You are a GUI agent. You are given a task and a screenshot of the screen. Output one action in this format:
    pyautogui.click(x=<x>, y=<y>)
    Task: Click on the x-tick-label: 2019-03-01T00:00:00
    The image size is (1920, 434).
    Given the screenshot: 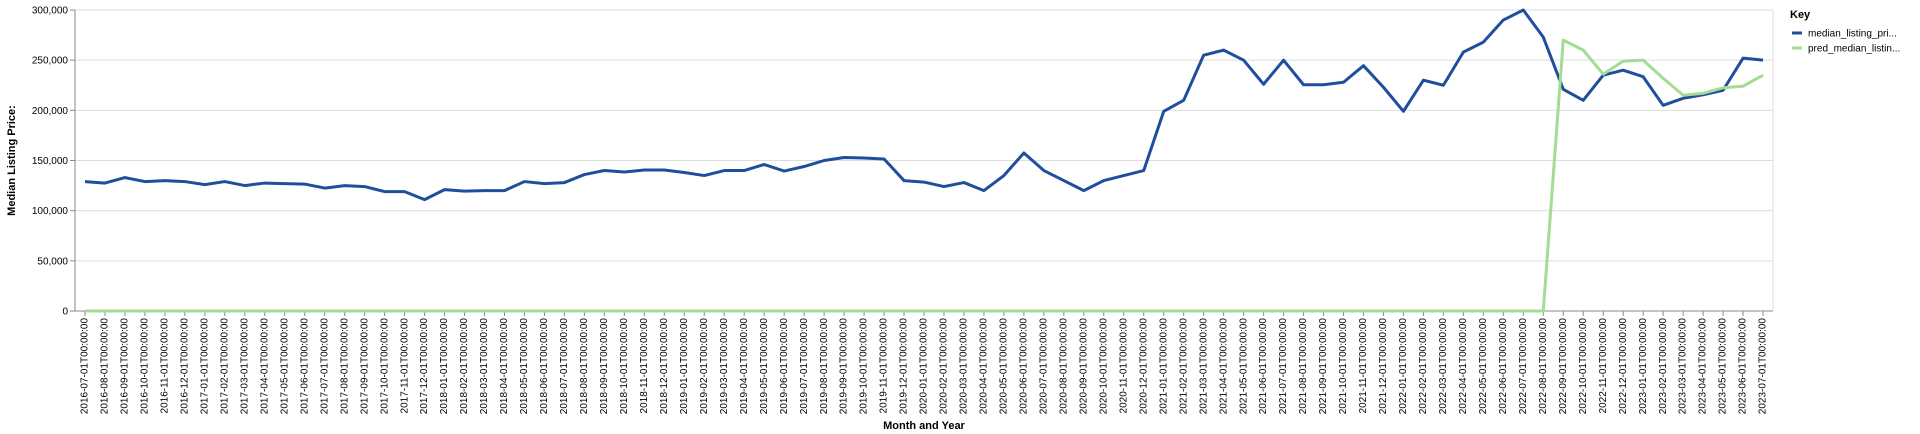 What is the action you would take?
    pyautogui.click(x=724, y=366)
    